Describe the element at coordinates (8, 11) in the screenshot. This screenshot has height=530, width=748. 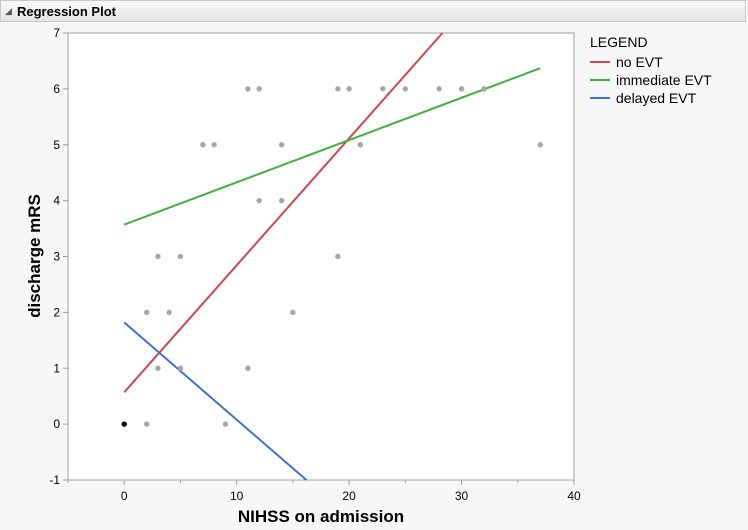
I see `disclosure-triangle-icon: ◢` at that location.